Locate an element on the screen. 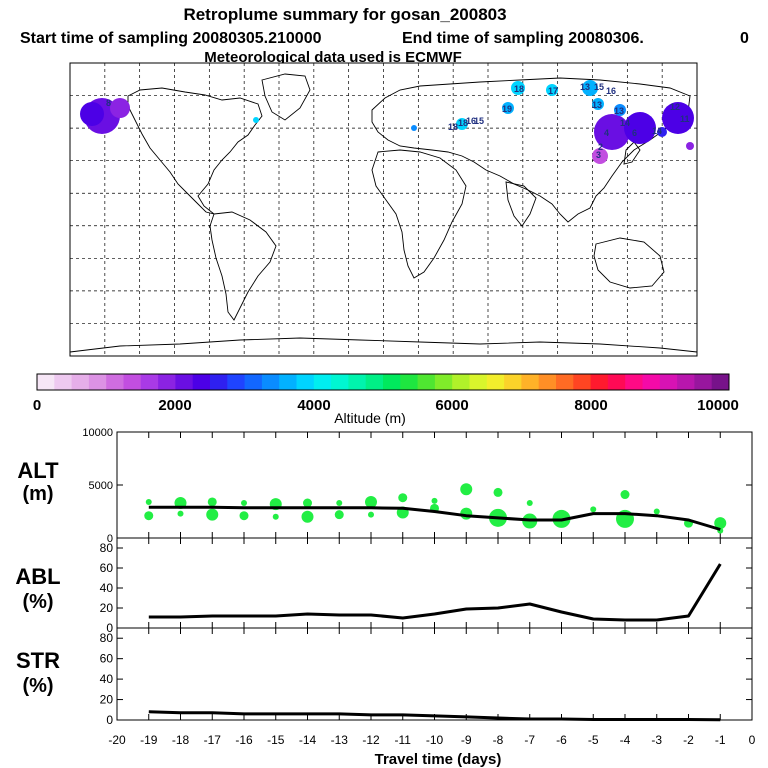  plume-cluster-source is located at coordinates (600, 156).